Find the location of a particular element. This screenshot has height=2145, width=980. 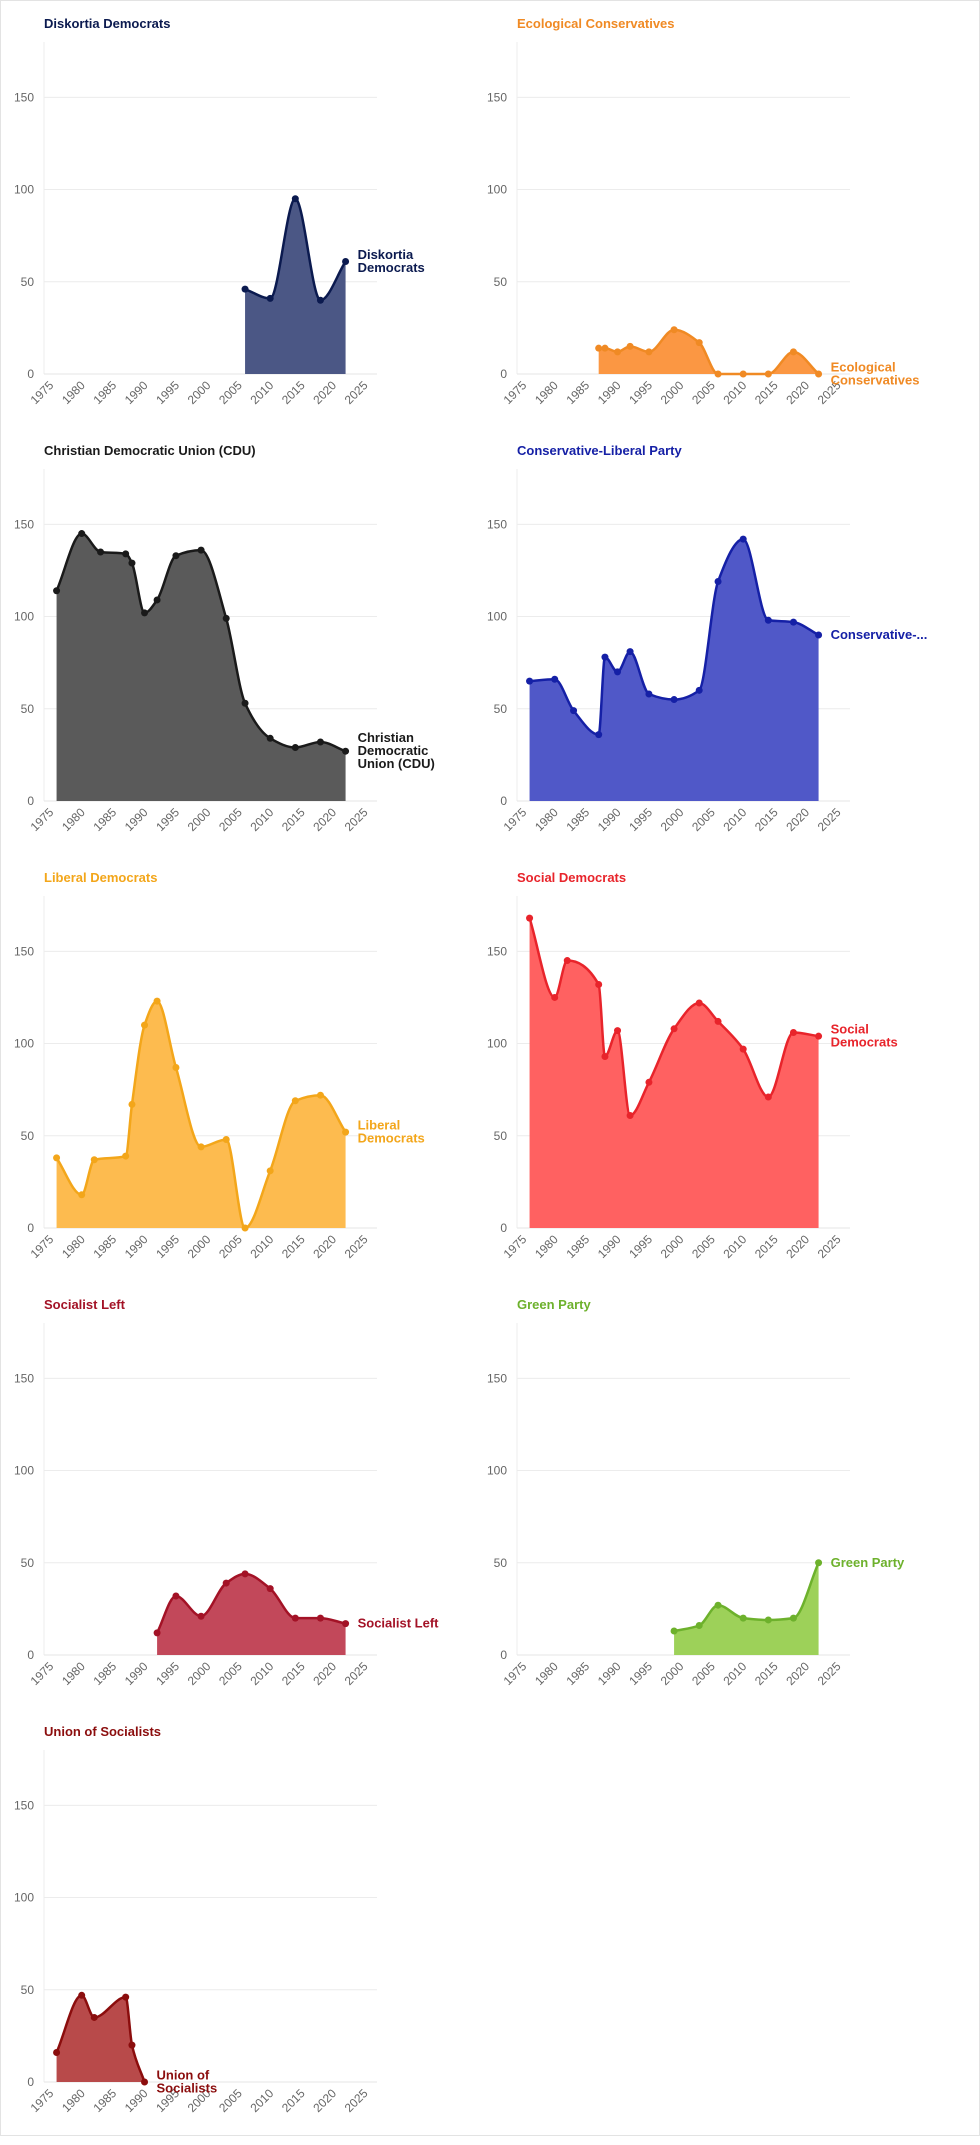

x-tick-label: 1985 is located at coordinates (104, 392).